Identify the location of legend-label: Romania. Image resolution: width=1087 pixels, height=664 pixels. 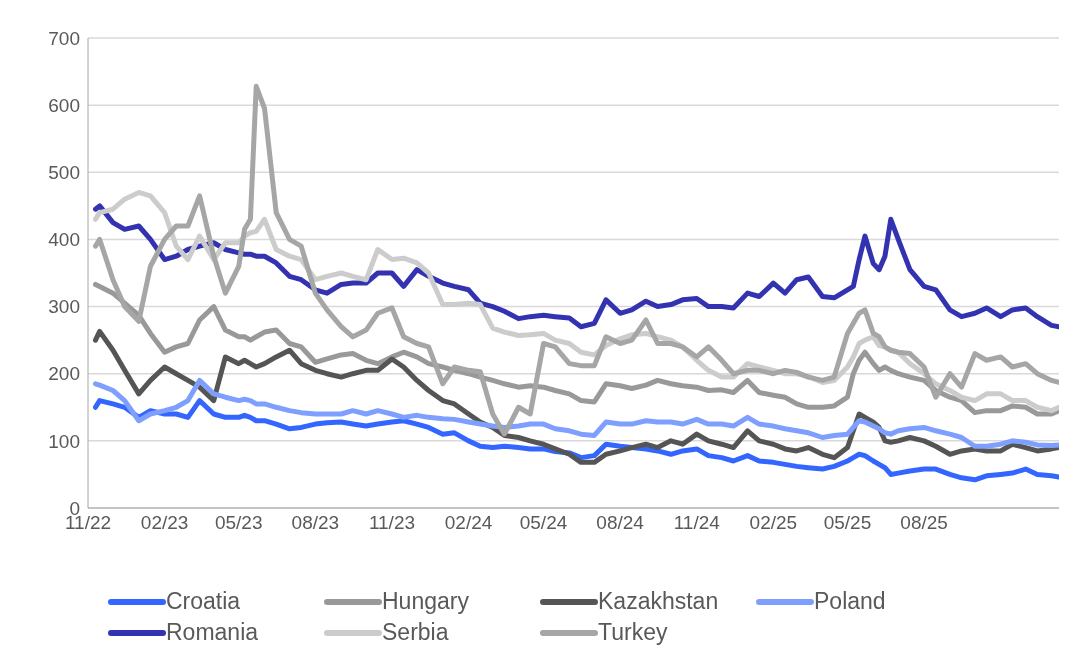
(212, 632).